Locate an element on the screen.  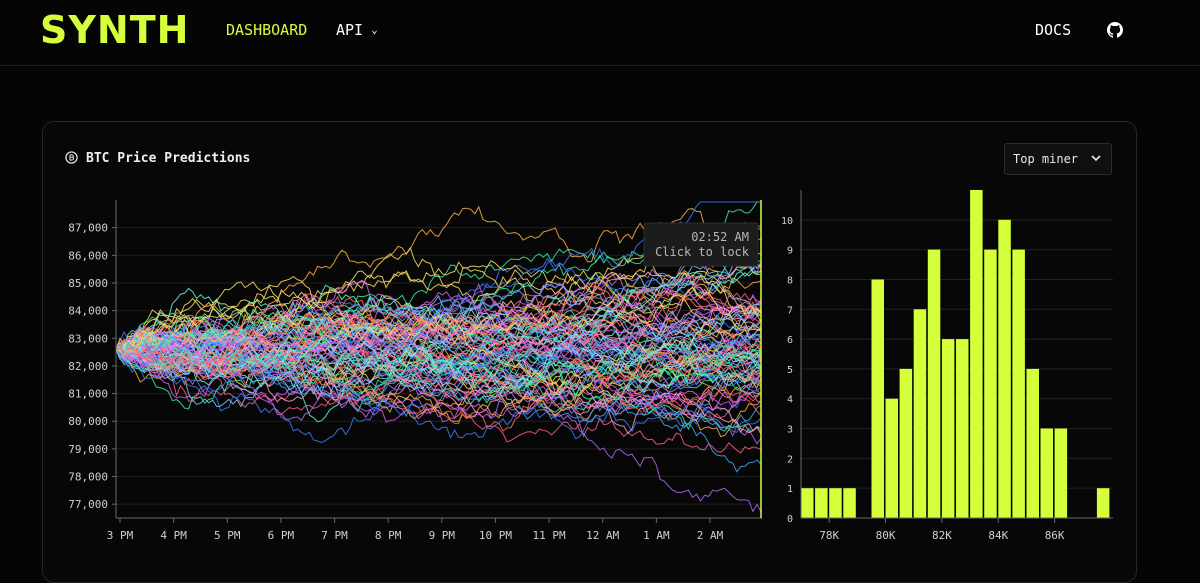
top-bar: SYNTH DASHBOARD API ⌄ DOCS is located at coordinates (600, 33).